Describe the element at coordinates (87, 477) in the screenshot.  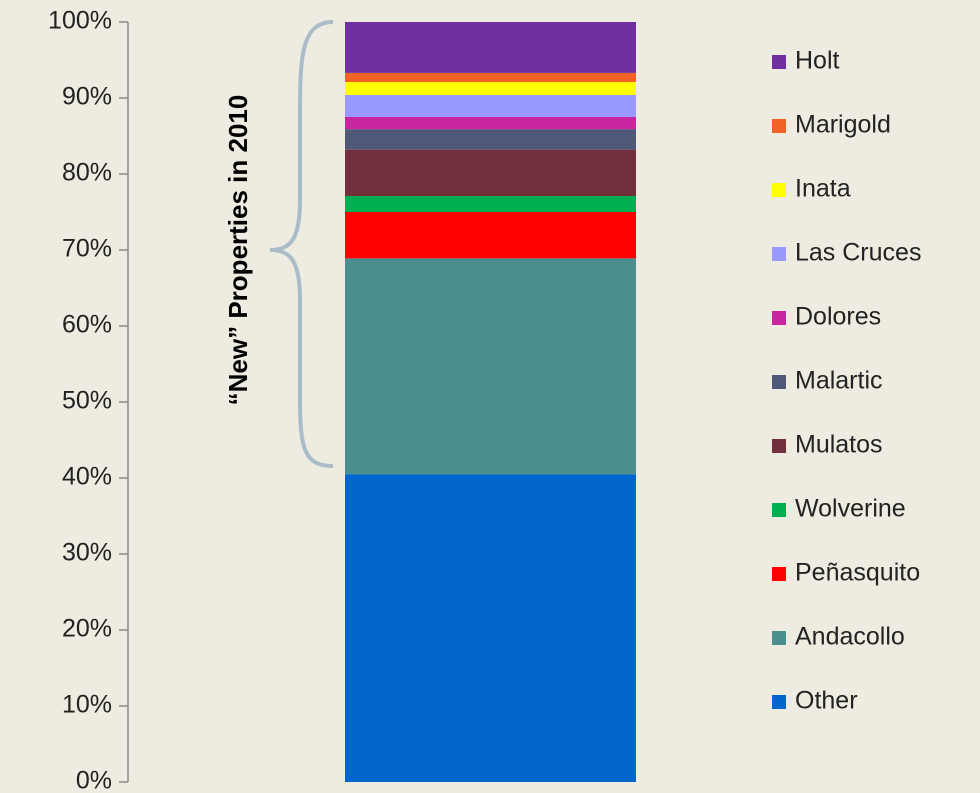
I see `y-tick-label: 40%` at that location.